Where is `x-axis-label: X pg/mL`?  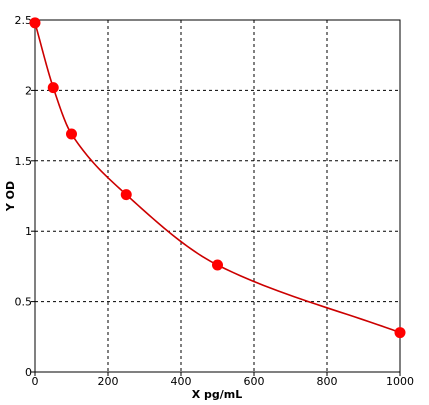
x-axis-label: X pg/mL is located at coordinates (217, 394).